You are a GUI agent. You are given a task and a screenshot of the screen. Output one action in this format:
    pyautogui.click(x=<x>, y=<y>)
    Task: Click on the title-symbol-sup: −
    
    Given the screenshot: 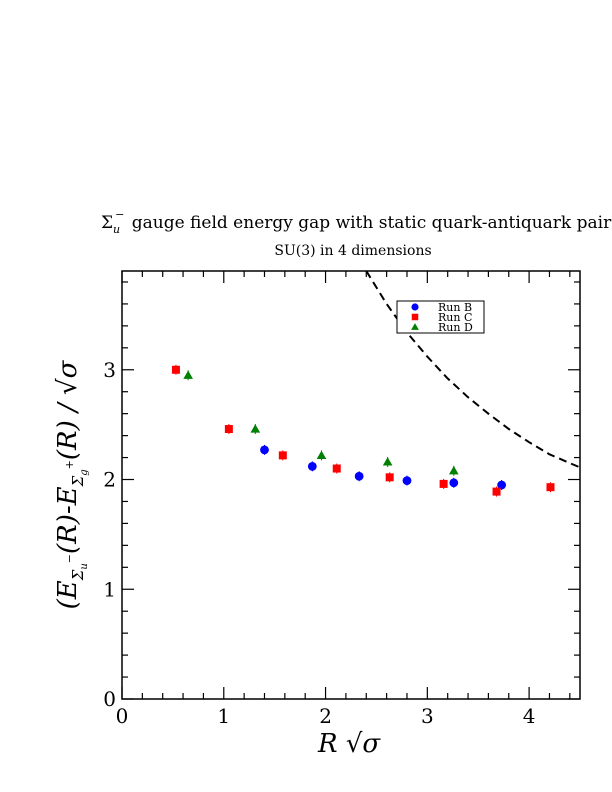 What is the action you would take?
    pyautogui.click(x=119, y=214)
    